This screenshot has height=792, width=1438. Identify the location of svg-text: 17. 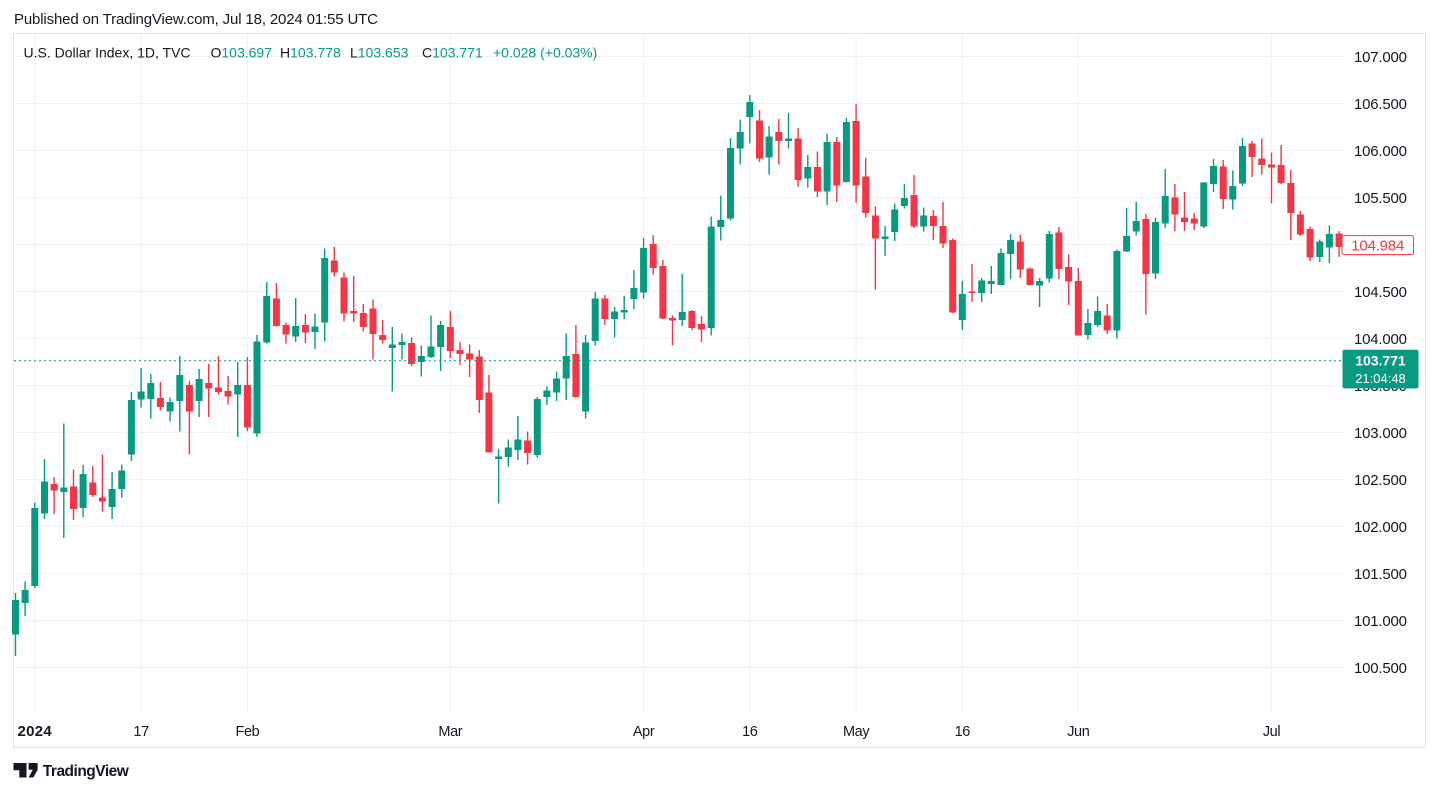
(141, 732).